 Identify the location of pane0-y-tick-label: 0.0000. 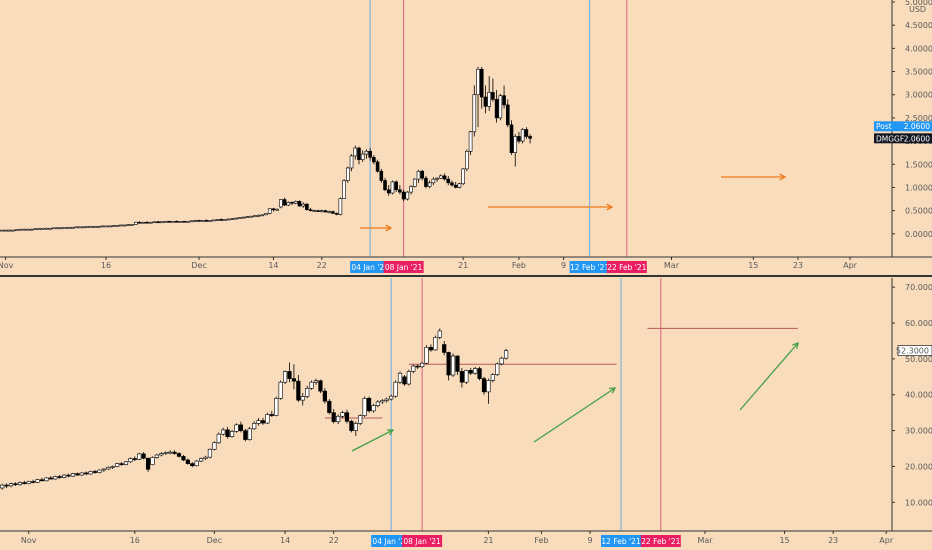
(918, 234).